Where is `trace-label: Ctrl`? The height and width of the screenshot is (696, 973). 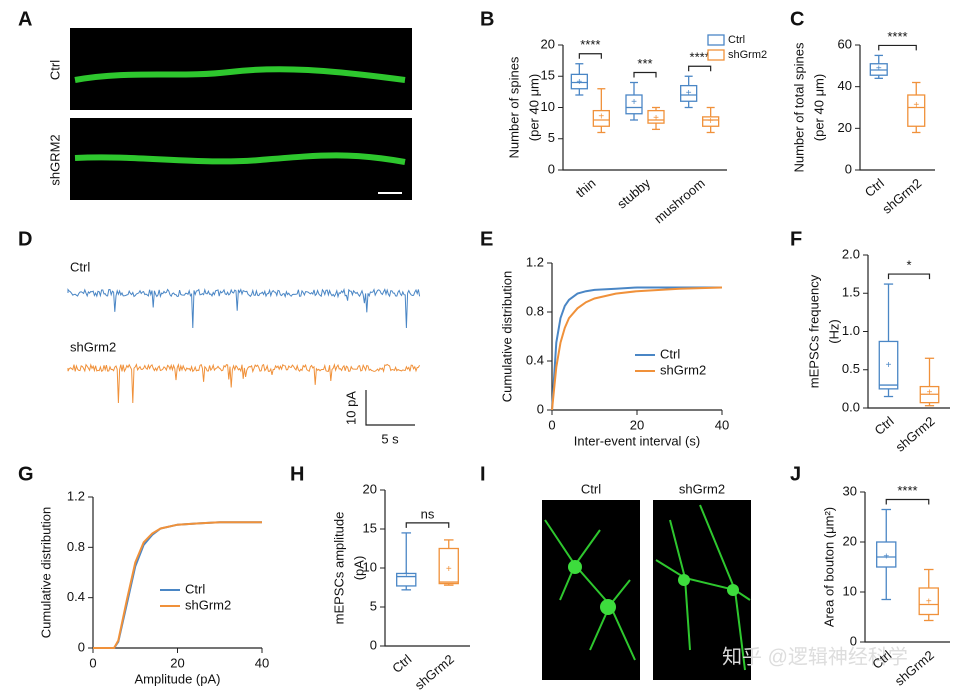 trace-label: Ctrl is located at coordinates (80, 266).